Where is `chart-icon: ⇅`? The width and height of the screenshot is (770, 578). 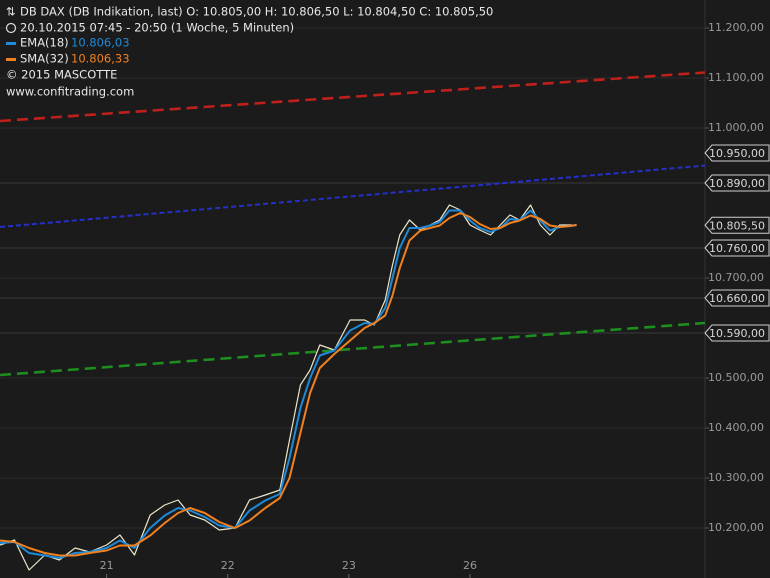 chart-icon: ⇅ is located at coordinates (11, 12).